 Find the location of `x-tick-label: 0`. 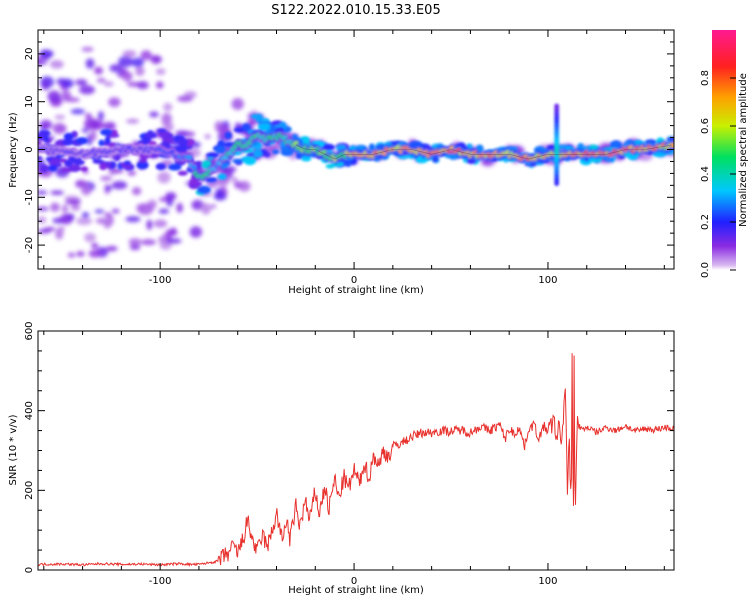

x-tick-label: 0 is located at coordinates (354, 280).